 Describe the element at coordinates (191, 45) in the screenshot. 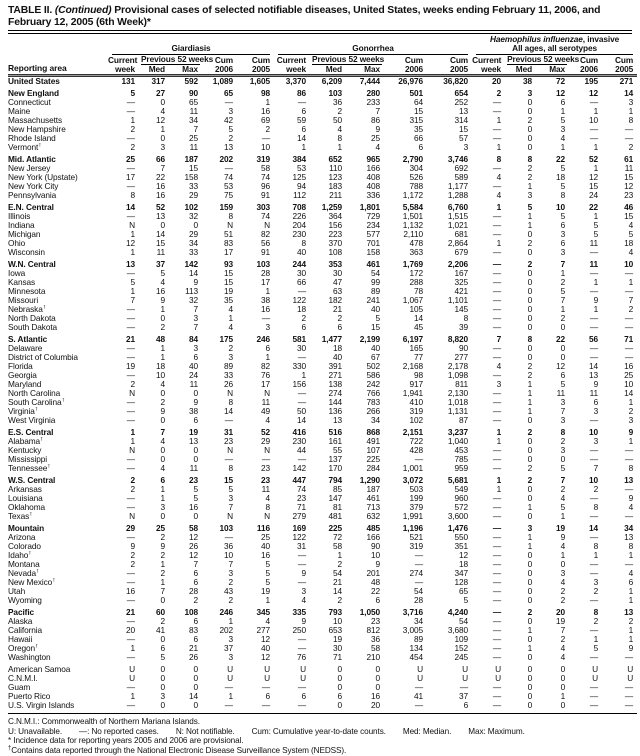

I see `col-group-giardiasis: Giardiasis` at that location.